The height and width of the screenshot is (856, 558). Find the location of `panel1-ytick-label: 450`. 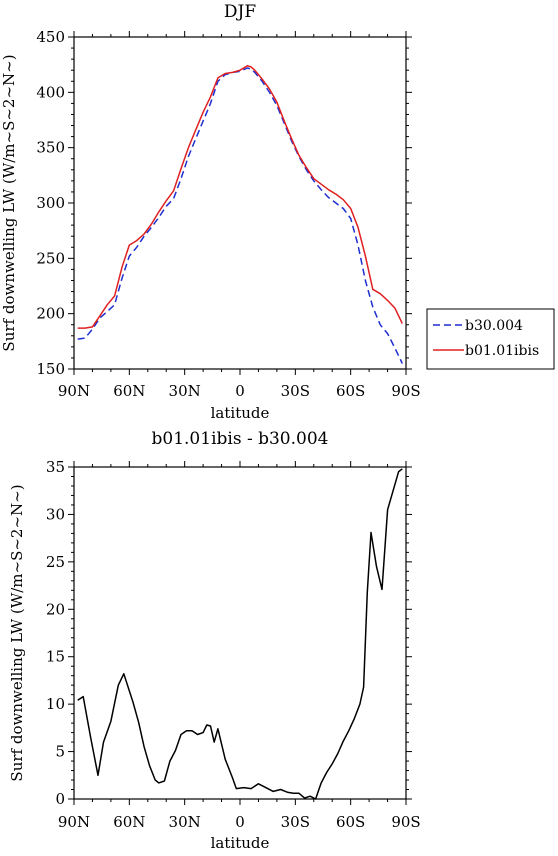

panel1-ytick-label: 450 is located at coordinates (50, 37).